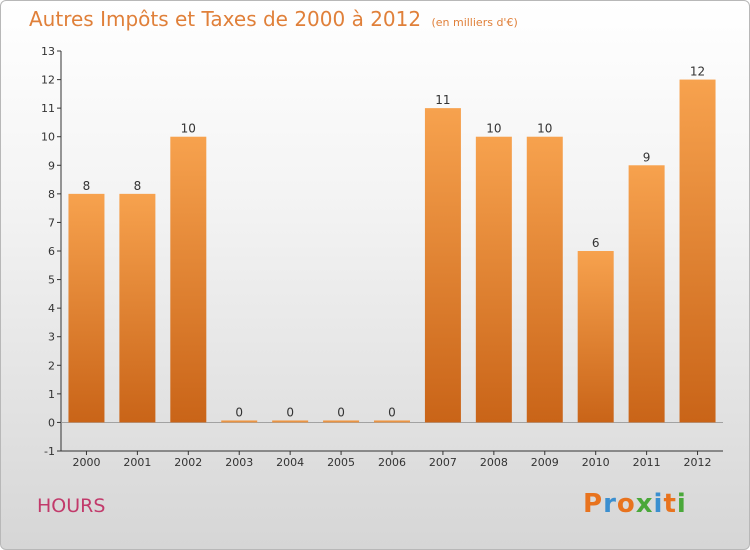 This screenshot has height=550, width=750. I want to click on x-tick-label: 2005, so click(341, 462).